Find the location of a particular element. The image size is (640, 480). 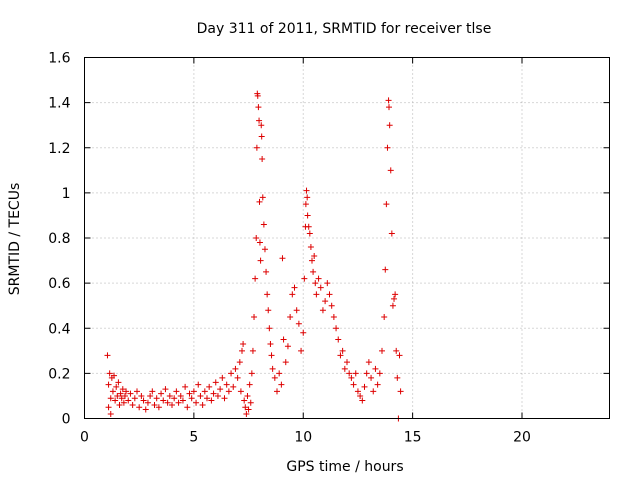

y-tick-label: 0.4 is located at coordinates (59, 329).